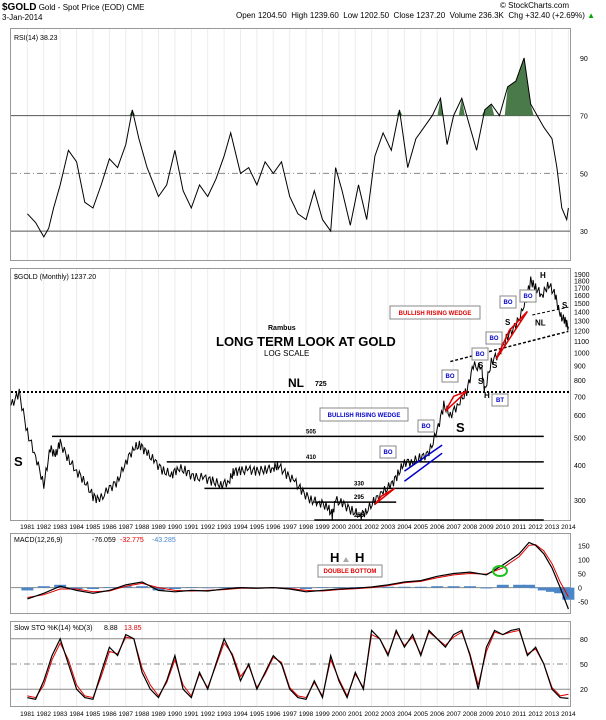 The image size is (606, 720). I want to click on bo-label-5: BO, so click(494, 339).